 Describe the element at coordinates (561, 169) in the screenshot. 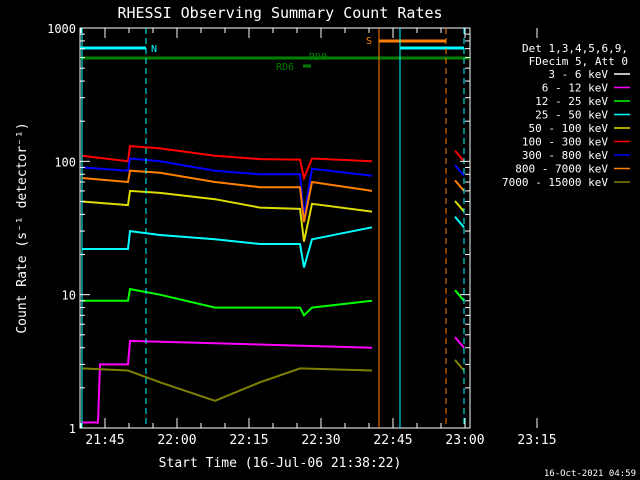

I see `legend-entry: 800 - 7000 keV` at that location.